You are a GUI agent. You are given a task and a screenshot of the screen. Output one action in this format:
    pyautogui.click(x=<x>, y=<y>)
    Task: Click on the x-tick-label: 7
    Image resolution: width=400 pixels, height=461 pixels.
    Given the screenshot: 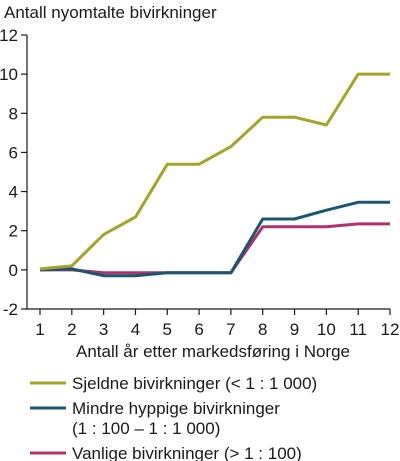 What is the action you would take?
    pyautogui.click(x=230, y=329)
    